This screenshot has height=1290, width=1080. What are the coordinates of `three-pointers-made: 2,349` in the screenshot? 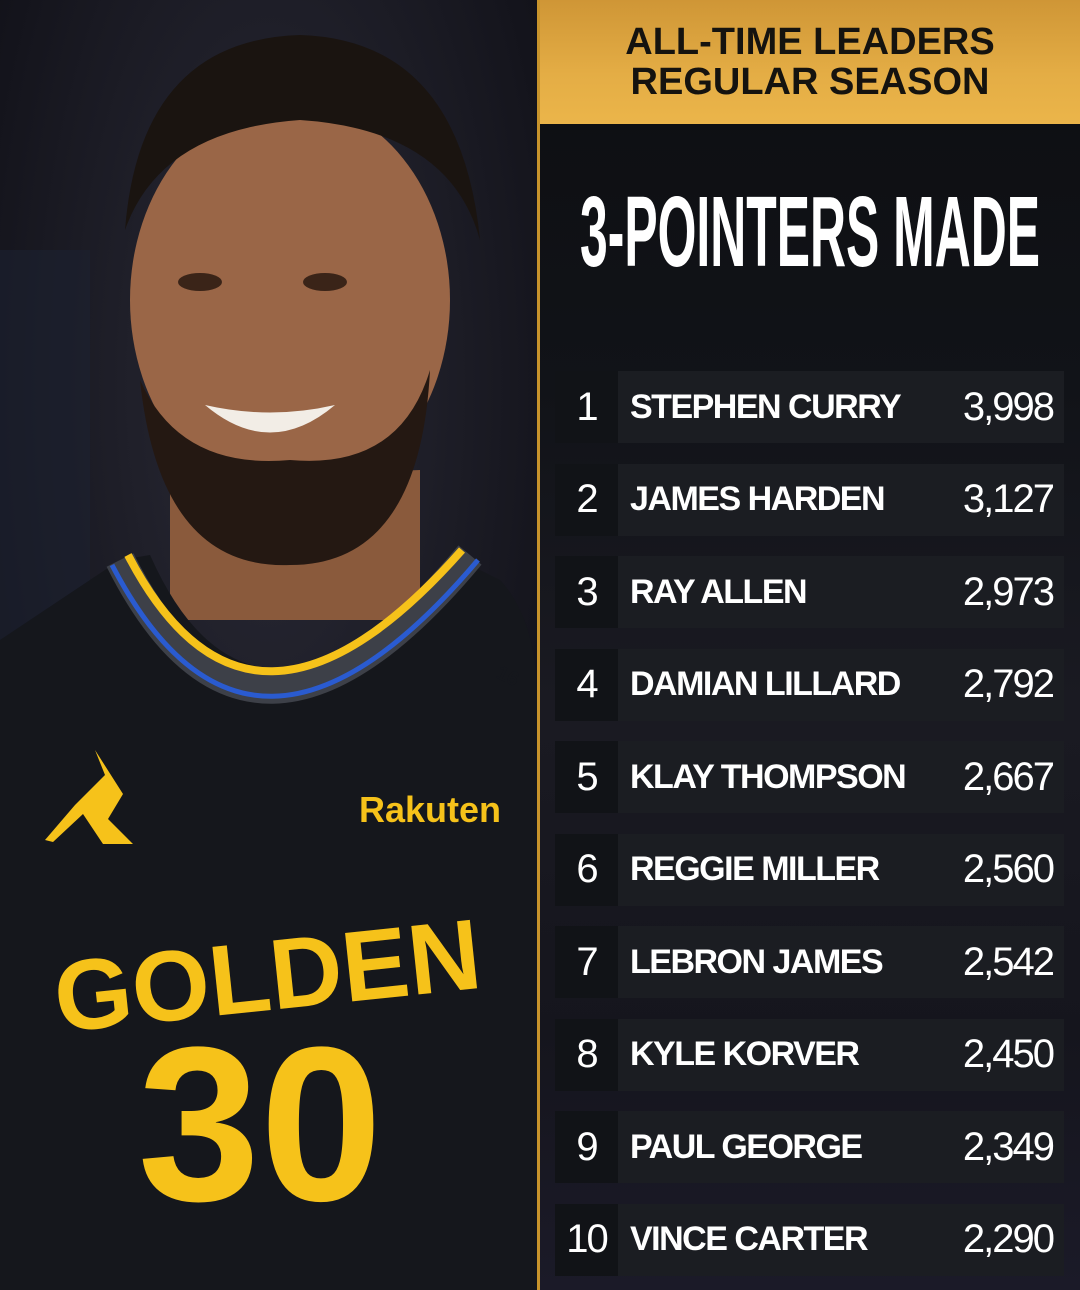 It's located at (1008, 1146).